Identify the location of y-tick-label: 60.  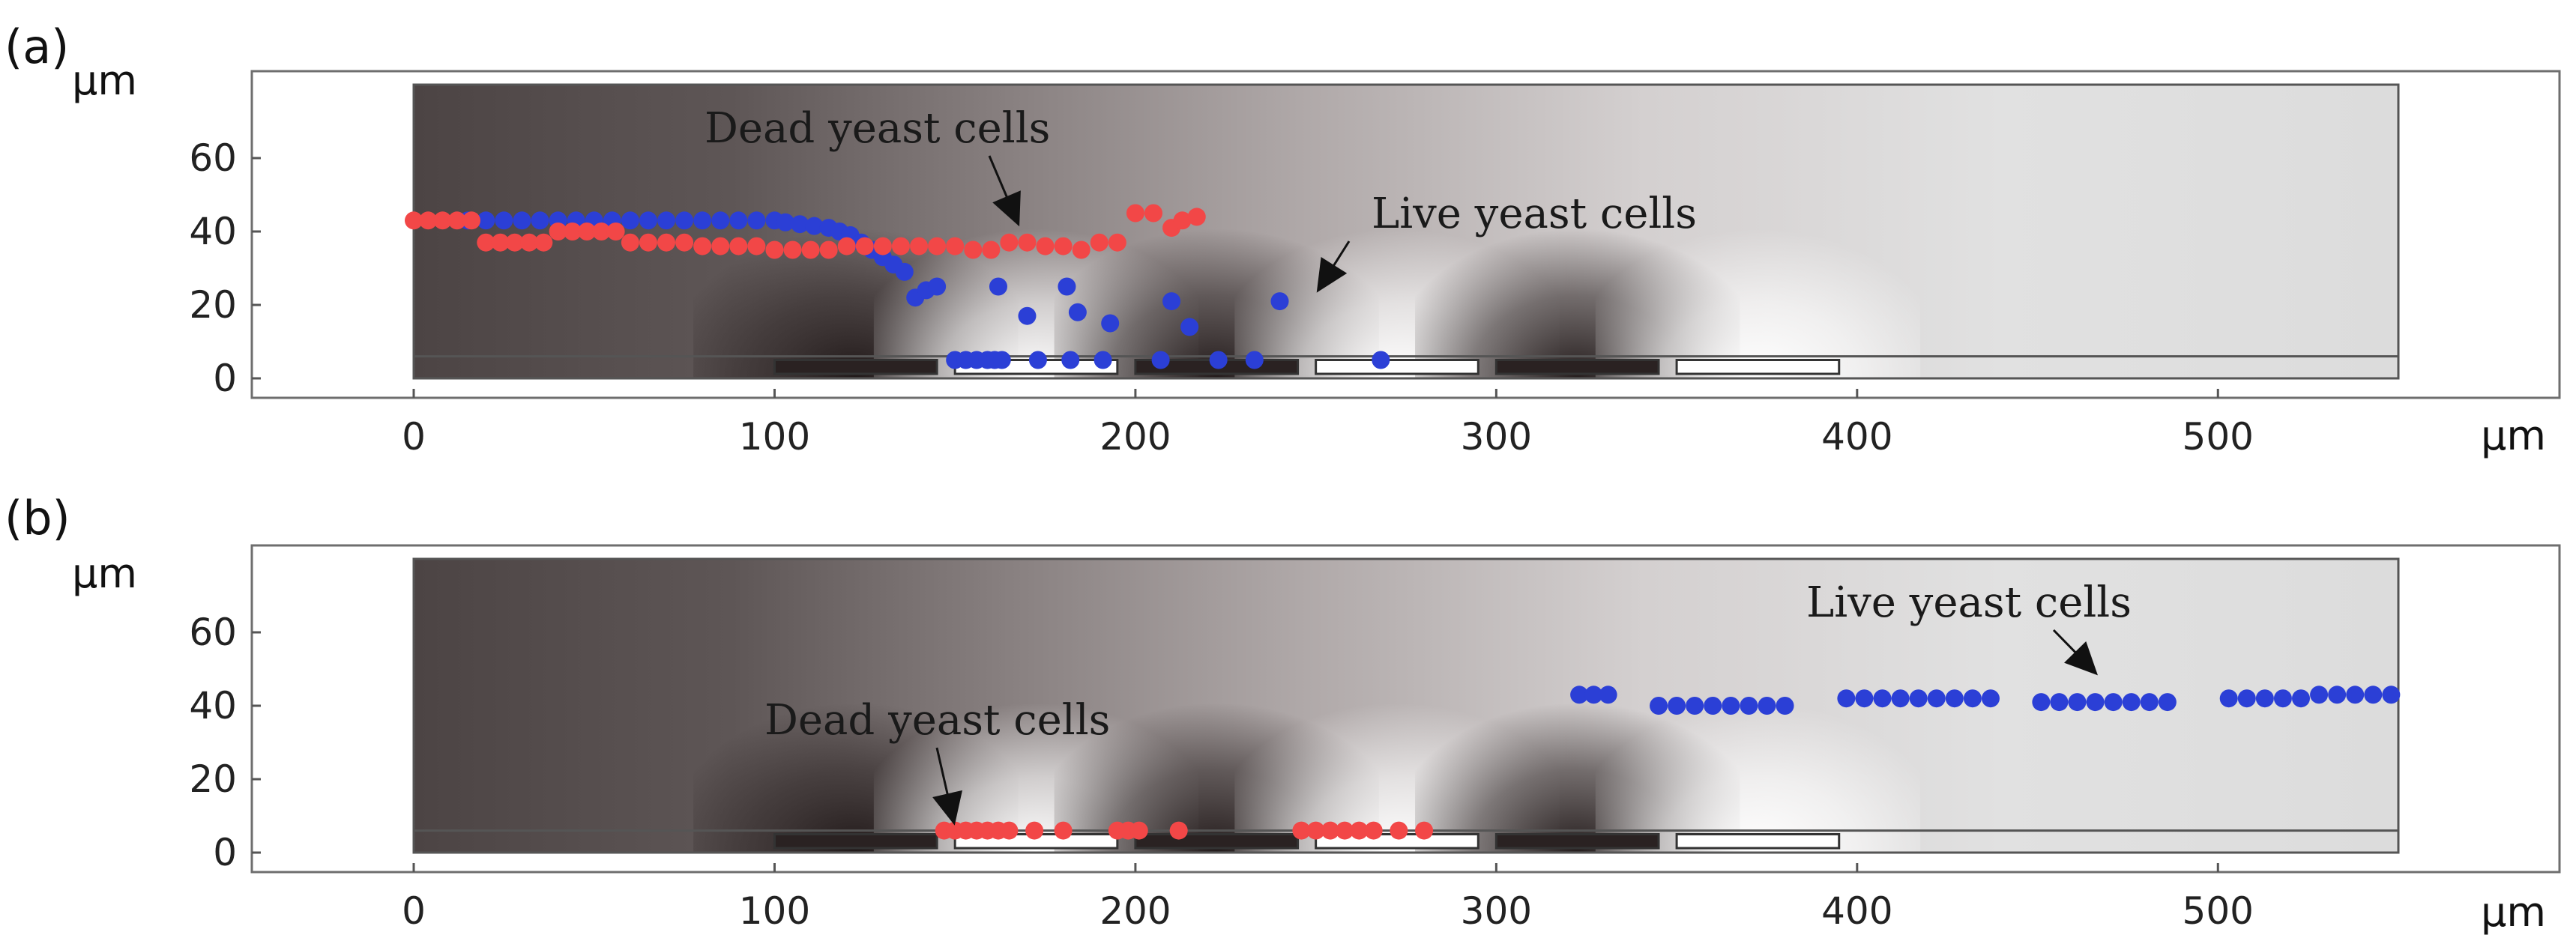
(213, 158).